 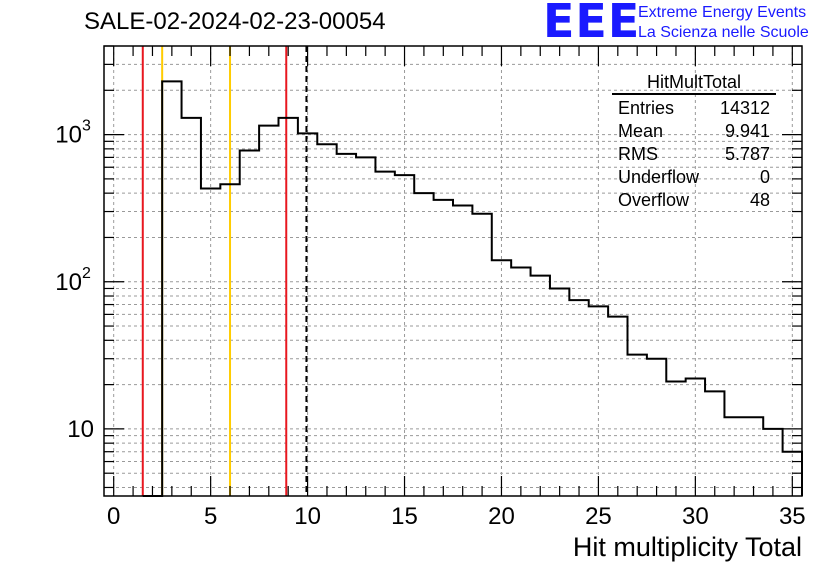 I want to click on stats-row-rms: RMS 5.787, so click(x=694, y=154).